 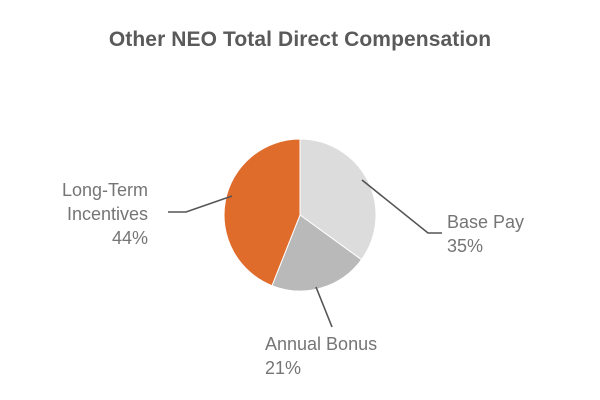 What do you see at coordinates (321, 356) in the screenshot?
I see `slice-label-annual-bonus: Annual Bonus 21%` at bounding box center [321, 356].